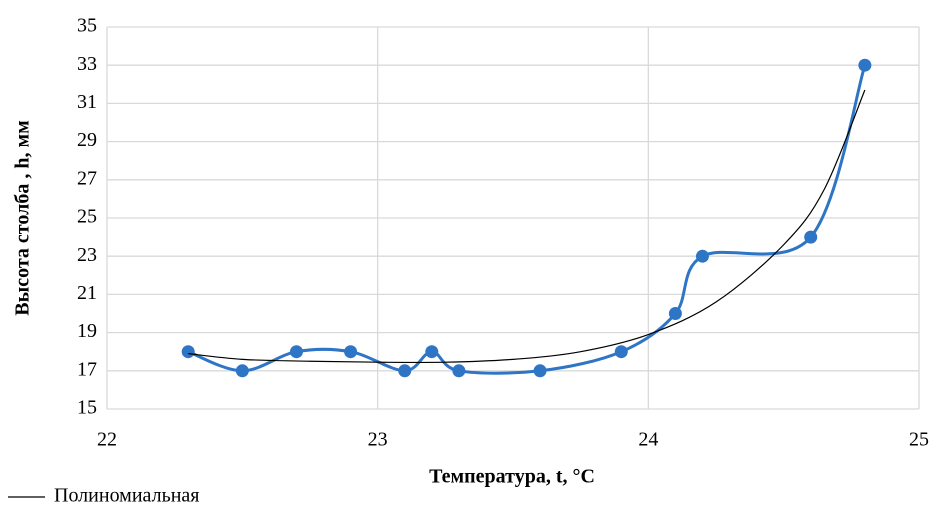  I want to click on y-tick-label: 33, so click(87, 64).